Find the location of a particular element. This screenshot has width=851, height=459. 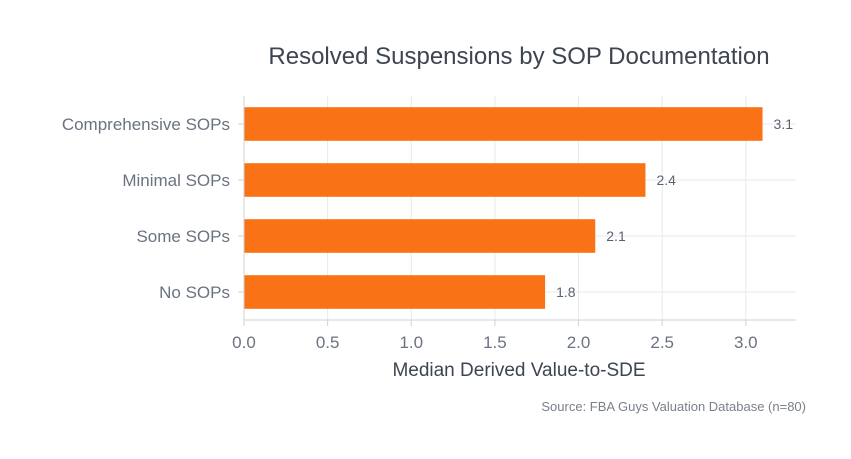

x-axis-title: Median Derived Value-to-SDE is located at coordinates (518, 370).